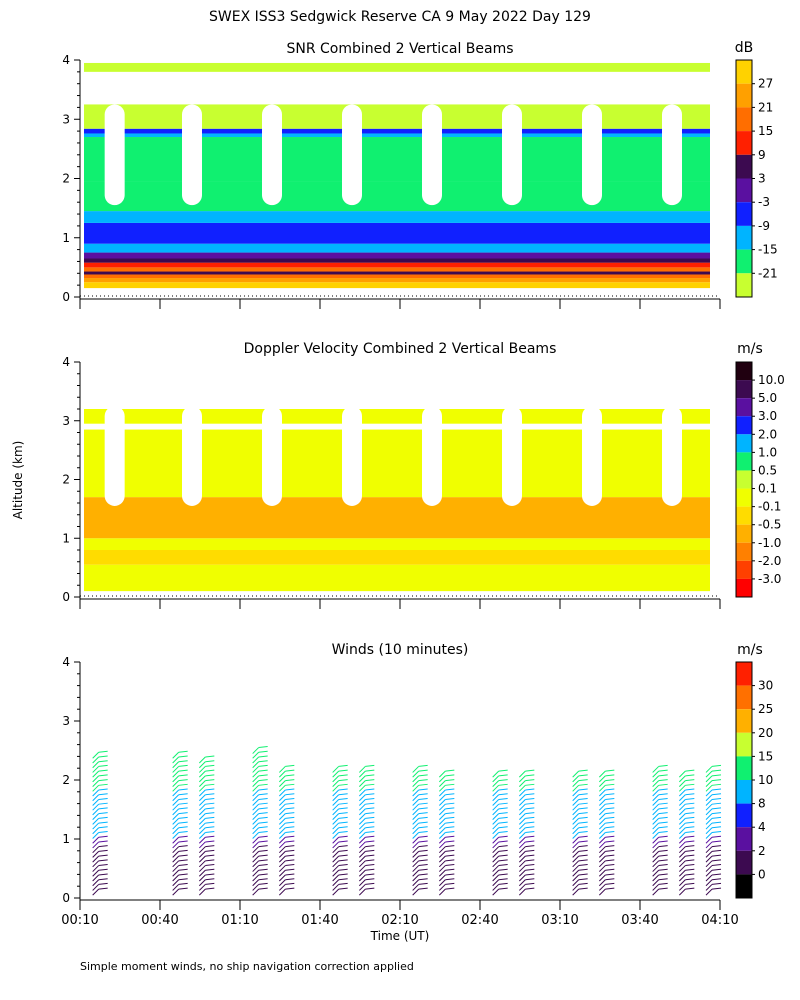 The image size is (800, 1000). Describe the element at coordinates (767, 452) in the screenshot. I see `colorbar-label: 1.0` at that location.